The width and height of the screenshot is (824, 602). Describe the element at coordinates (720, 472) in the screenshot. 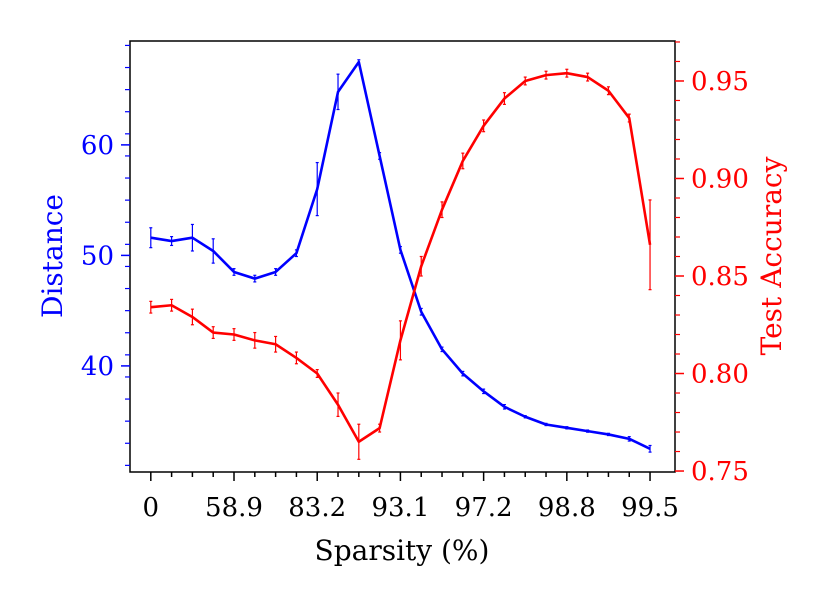

I see `right-tick-label: 0.75` at that location.